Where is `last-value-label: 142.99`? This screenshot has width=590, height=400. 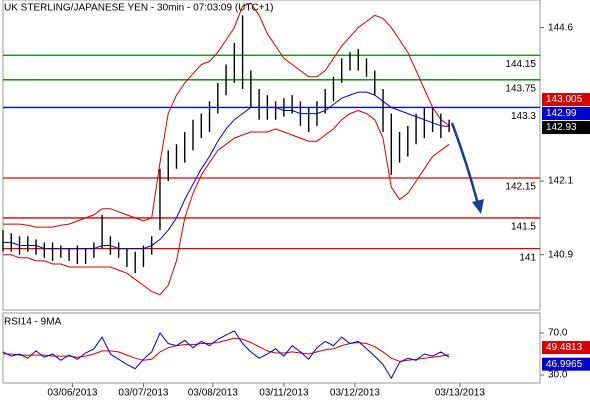
last-value-label: 142.99 is located at coordinates (561, 113).